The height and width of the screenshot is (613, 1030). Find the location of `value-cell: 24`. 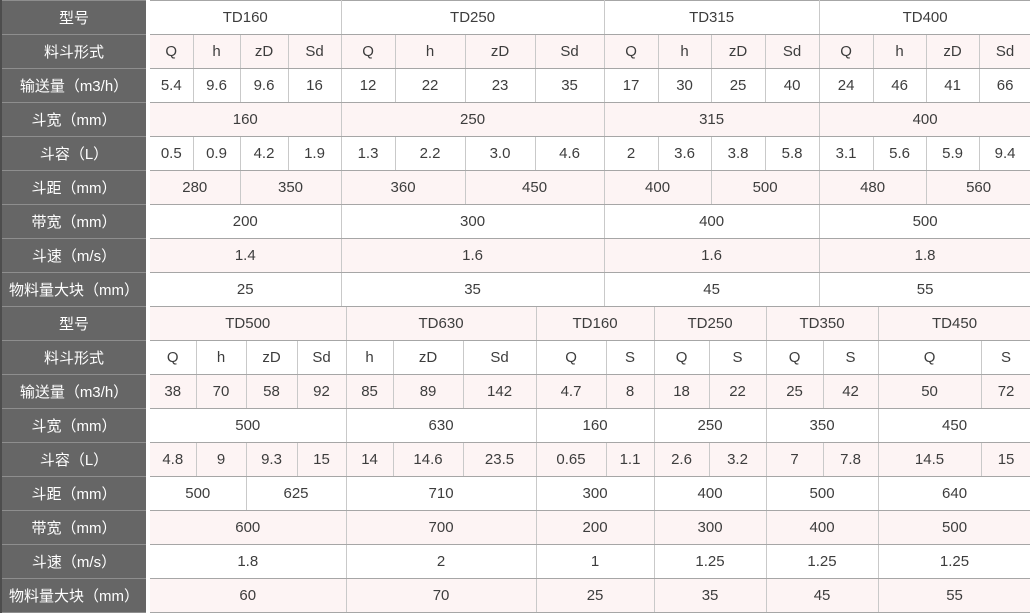

value-cell: 24 is located at coordinates (846, 85).